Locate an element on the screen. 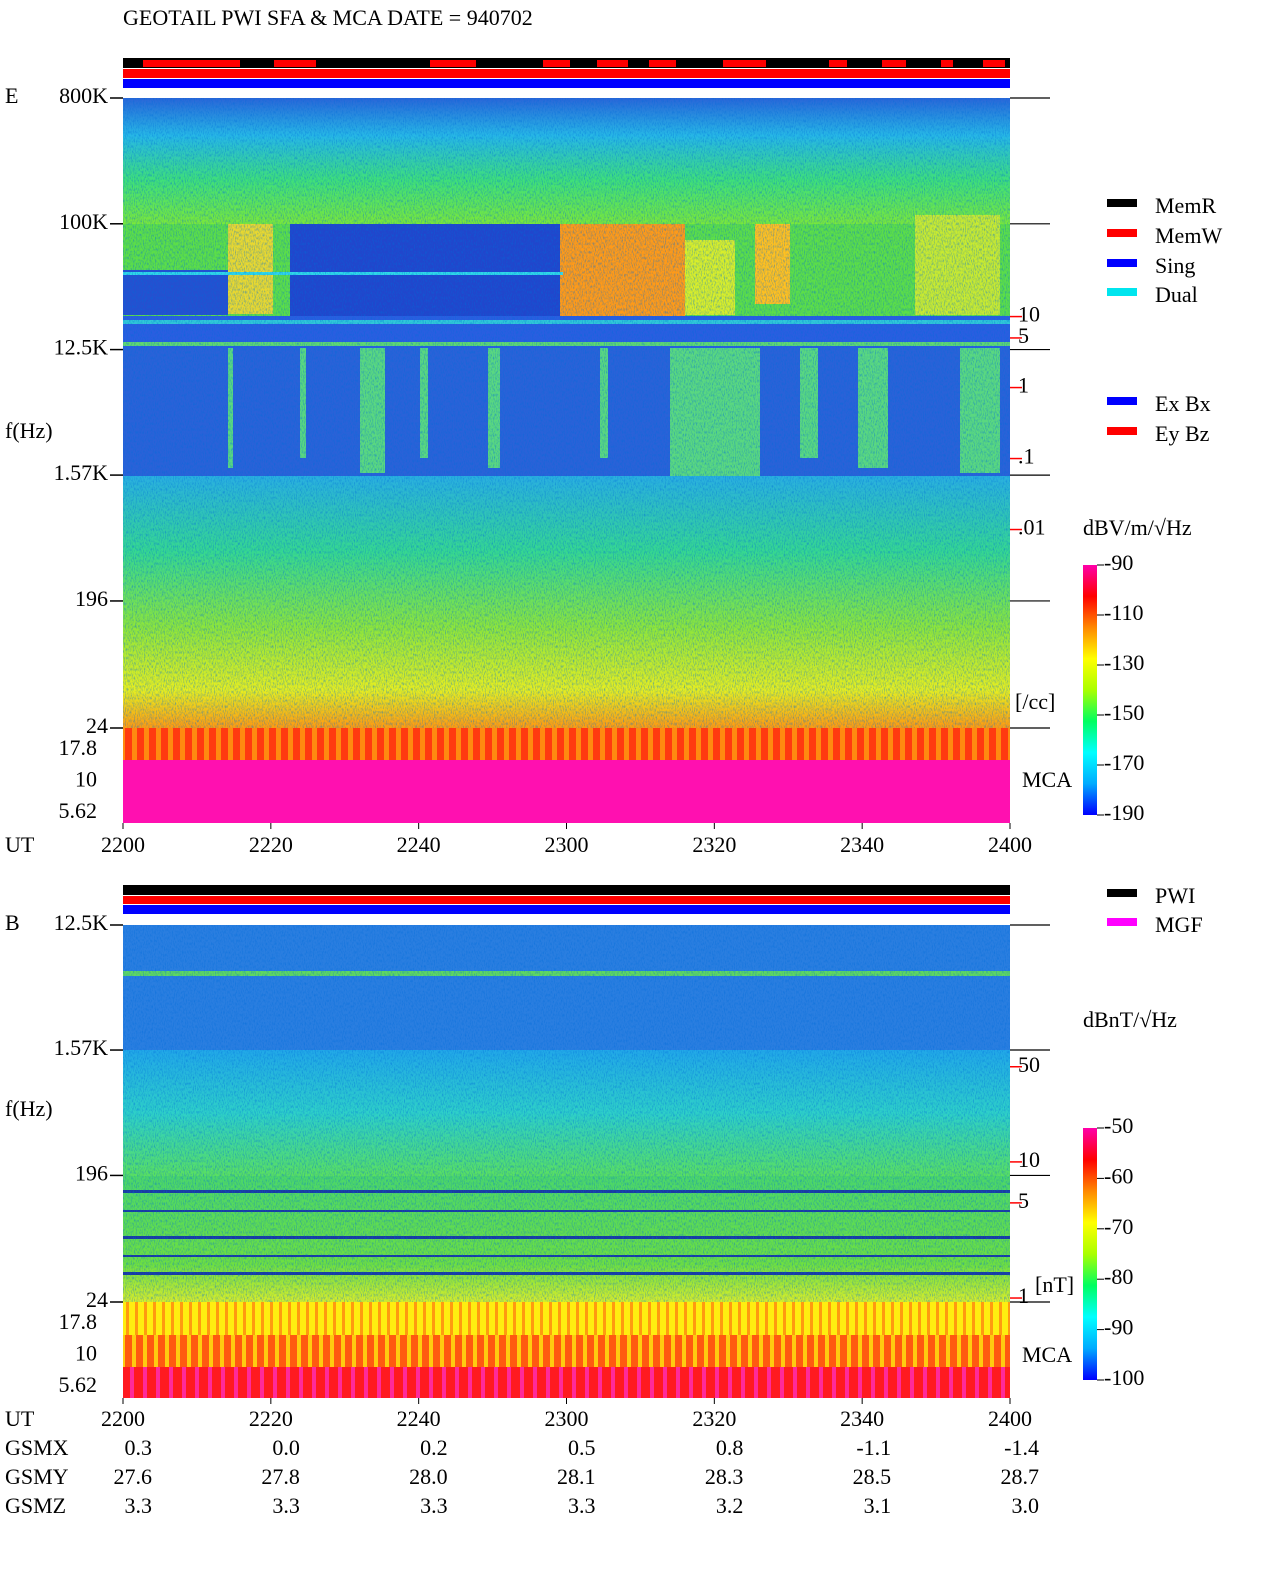  y-tick-label: 12.5K is located at coordinates (81, 347).